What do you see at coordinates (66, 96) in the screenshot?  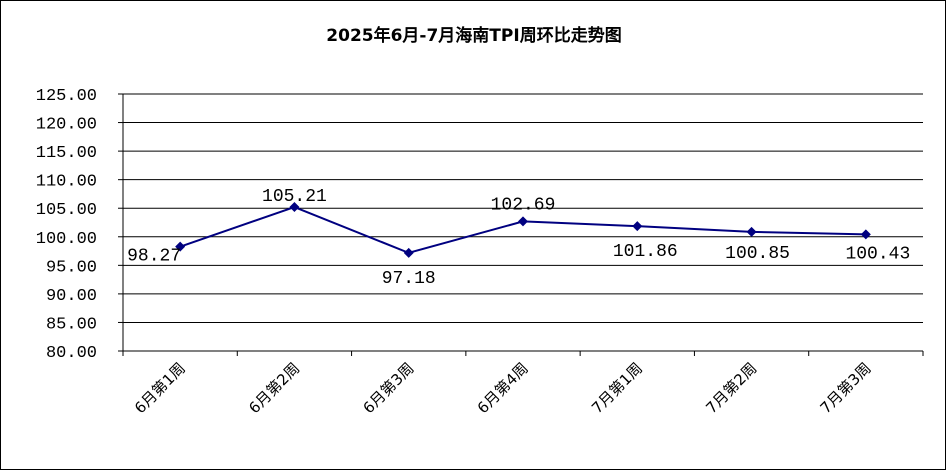 I see `y-tick-label: 125.00` at bounding box center [66, 96].